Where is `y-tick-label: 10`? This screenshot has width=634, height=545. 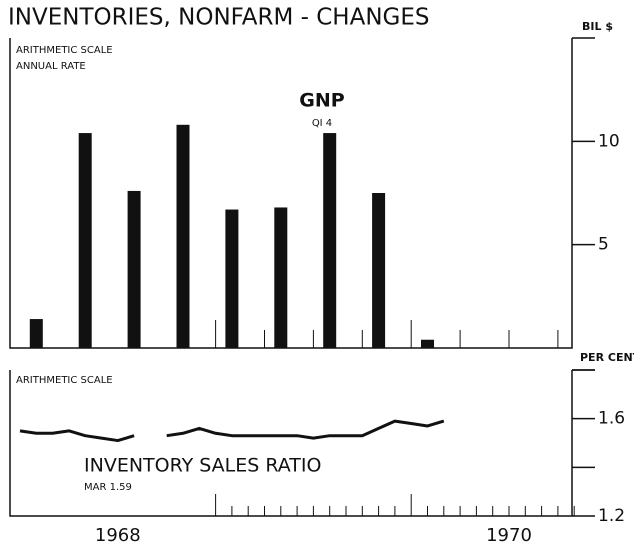 y-tick-label: 10 is located at coordinates (609, 141).